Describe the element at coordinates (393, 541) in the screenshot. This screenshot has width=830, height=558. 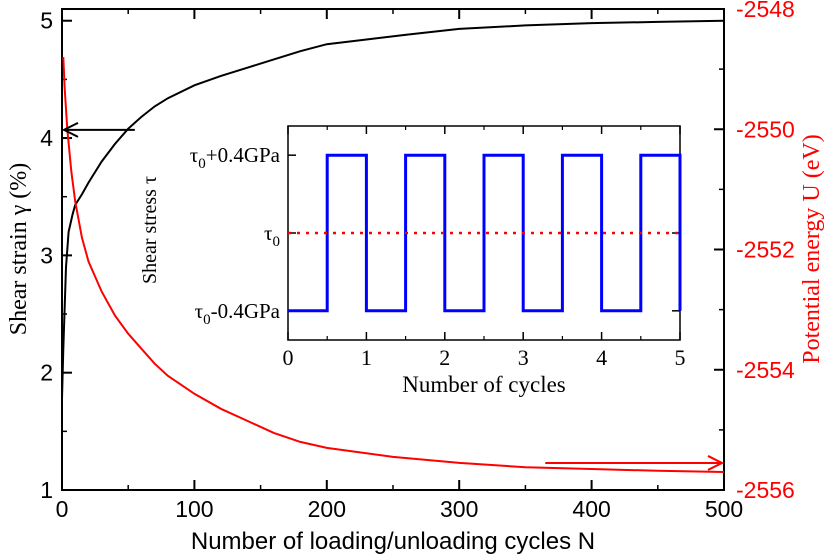
I see `x-axis-title: Number of loading/unloading cycles N` at that location.